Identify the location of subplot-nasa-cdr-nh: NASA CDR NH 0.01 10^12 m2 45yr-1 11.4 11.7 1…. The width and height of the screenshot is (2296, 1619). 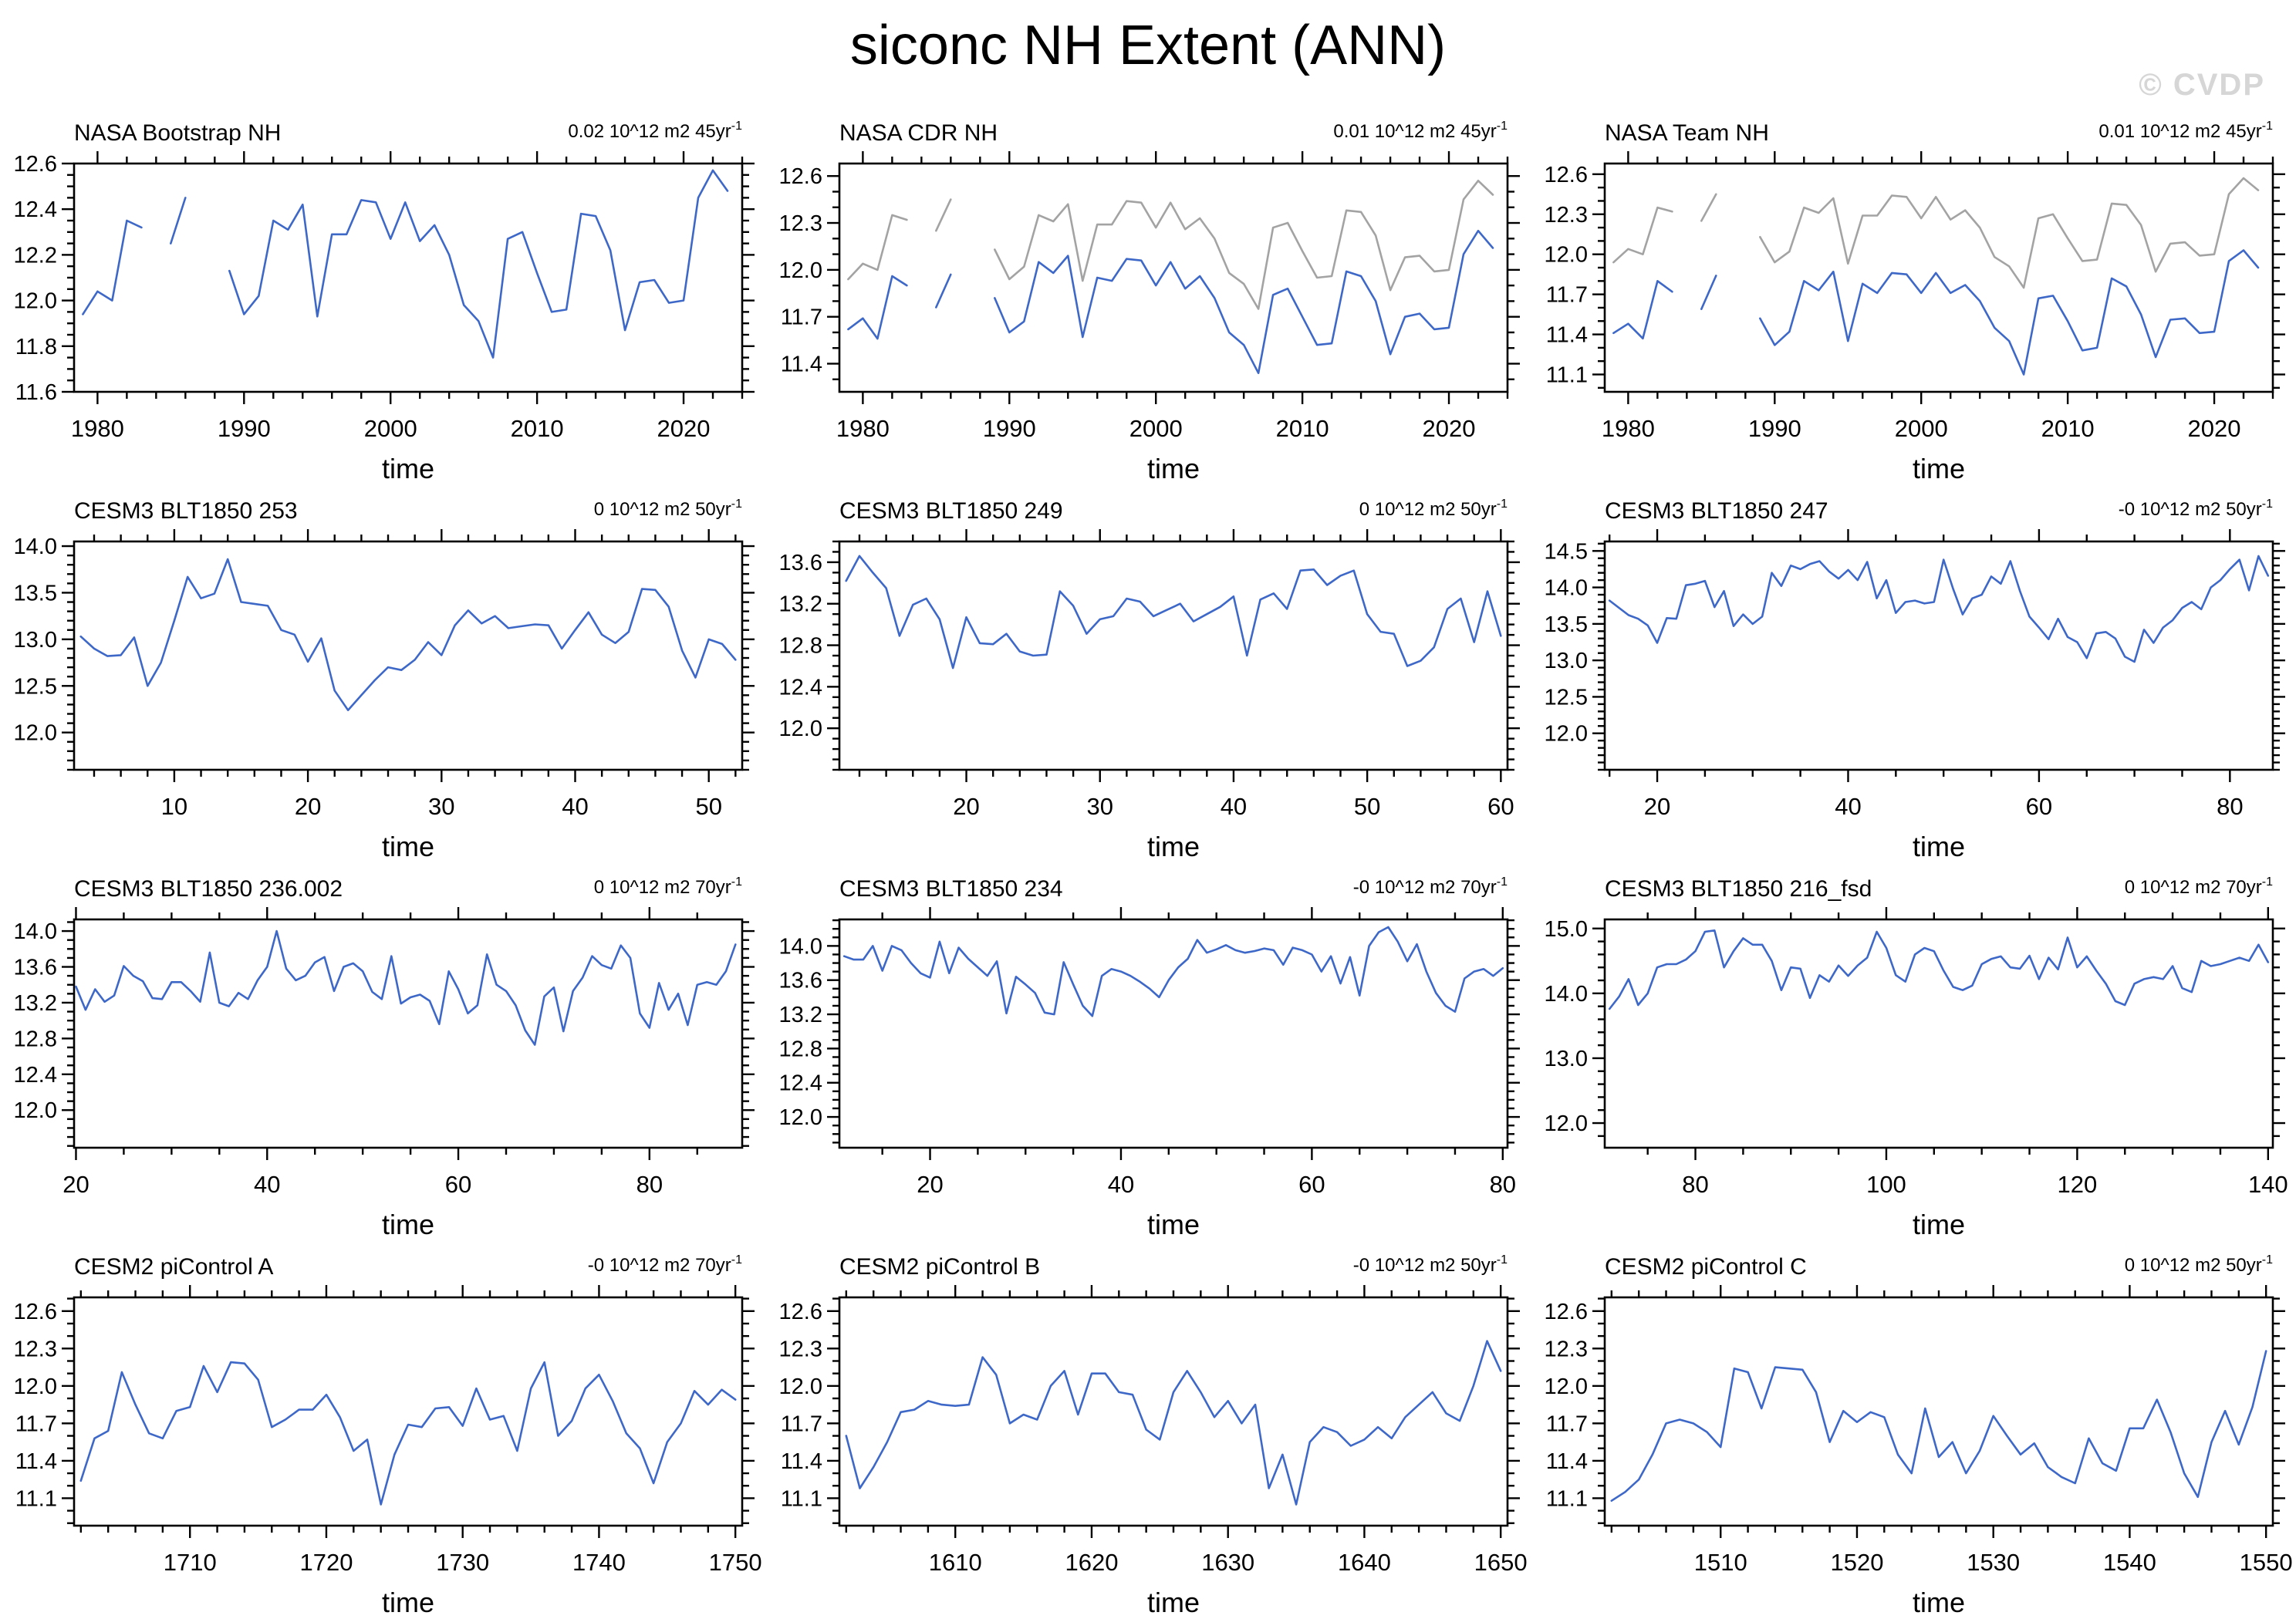
(1148, 297).